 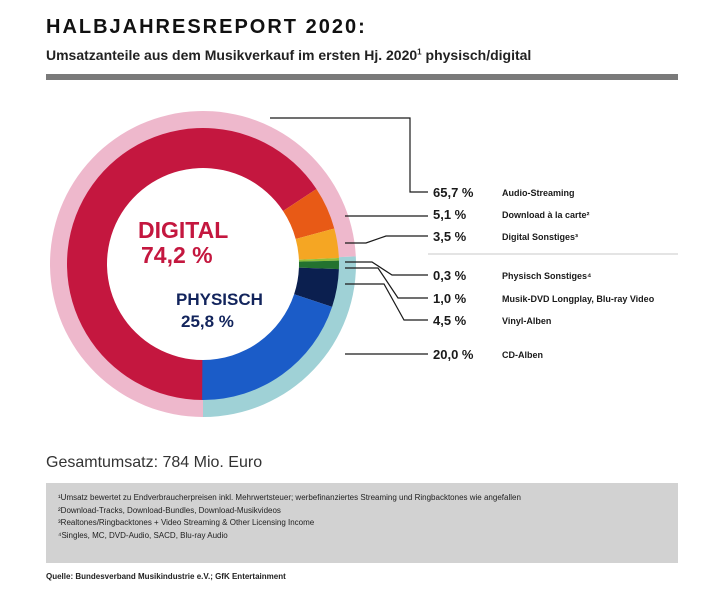 What do you see at coordinates (450, 275) in the screenshot?
I see `segment-value-4: 0,3 %` at bounding box center [450, 275].